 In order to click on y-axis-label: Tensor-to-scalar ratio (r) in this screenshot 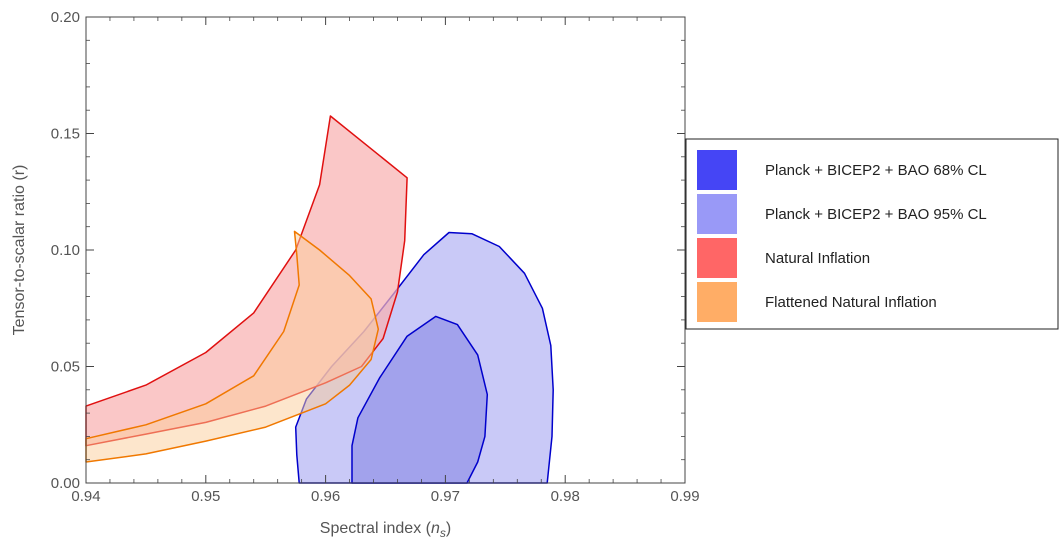, I will do `click(19, 250)`.